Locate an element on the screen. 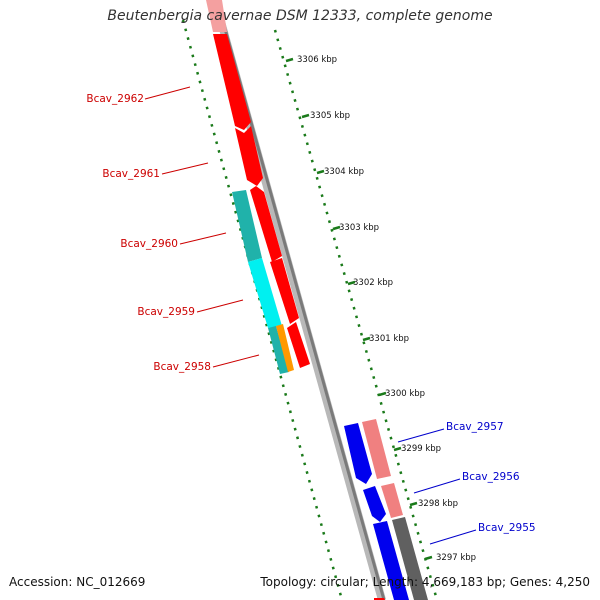  gene-feature-bcav-2958-teal is located at coordinates (278, 350).